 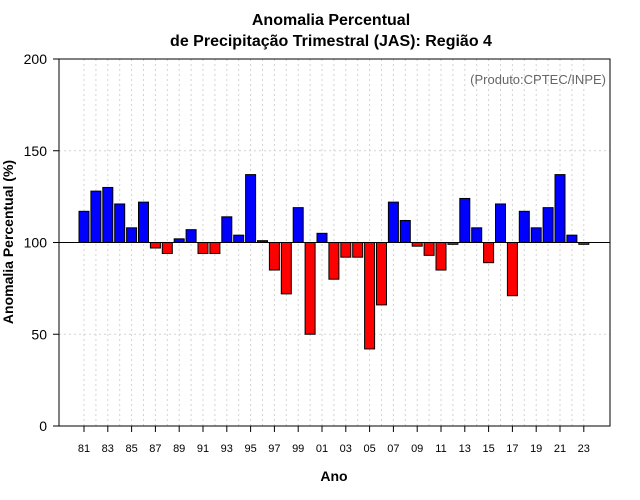 I want to click on y-tick-label: 200, so click(x=36, y=59).